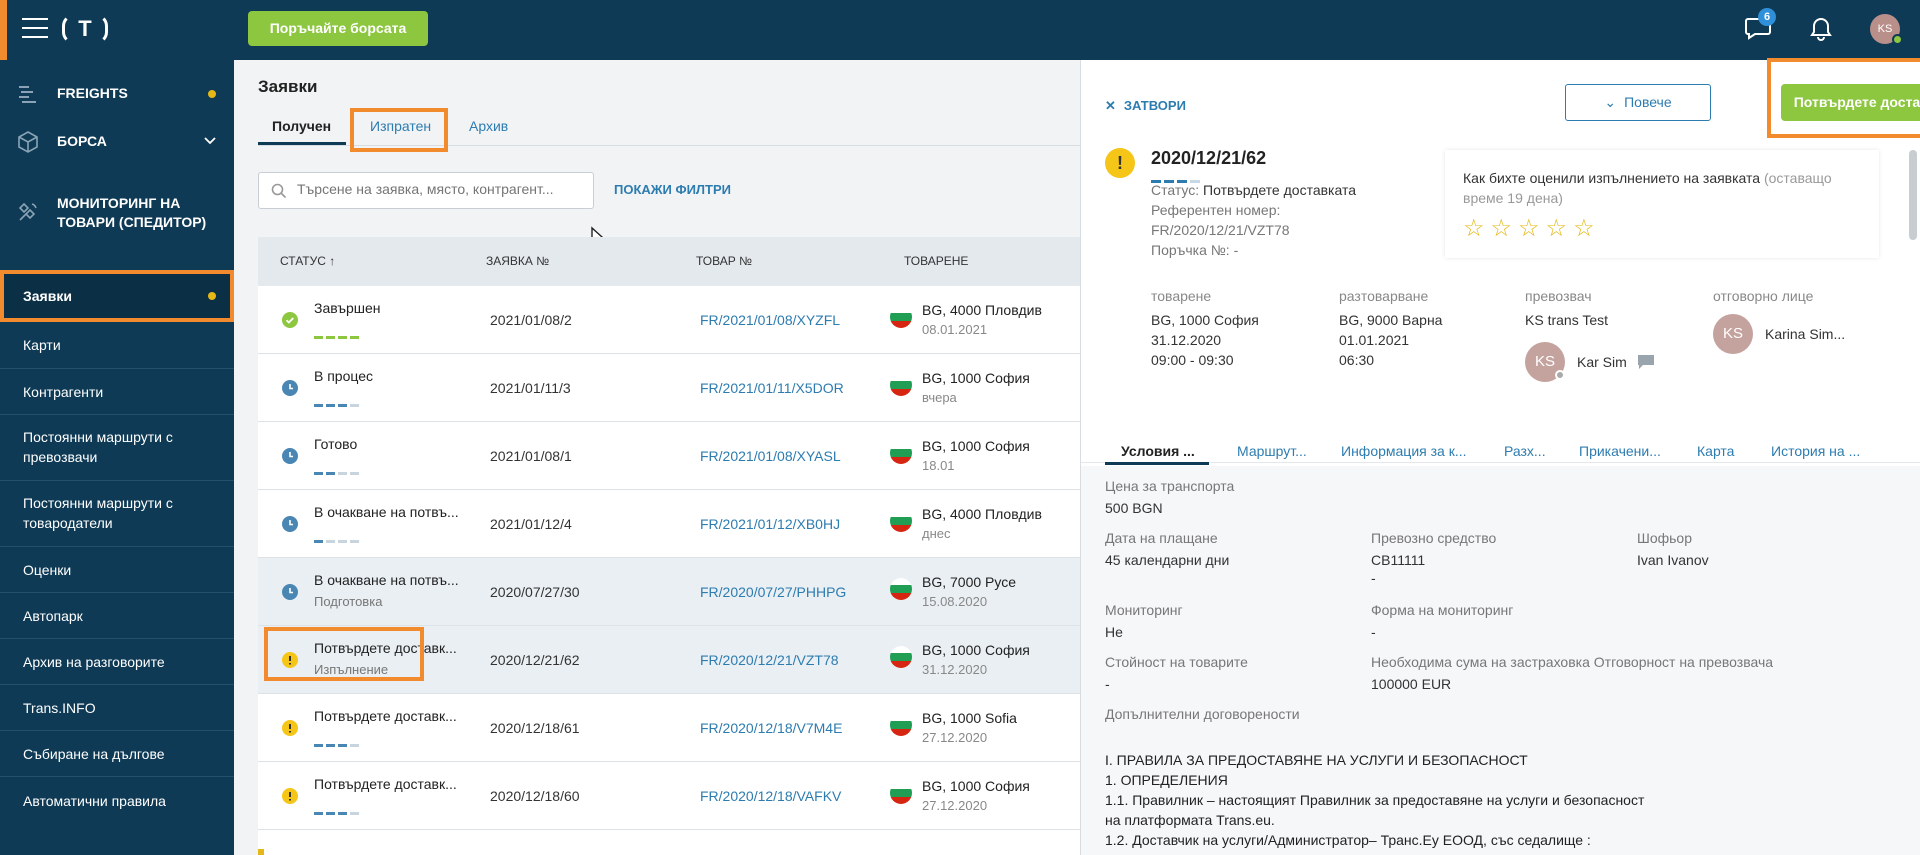  I want to click on sidebar-item-label: Trans.INFO, so click(59, 708).